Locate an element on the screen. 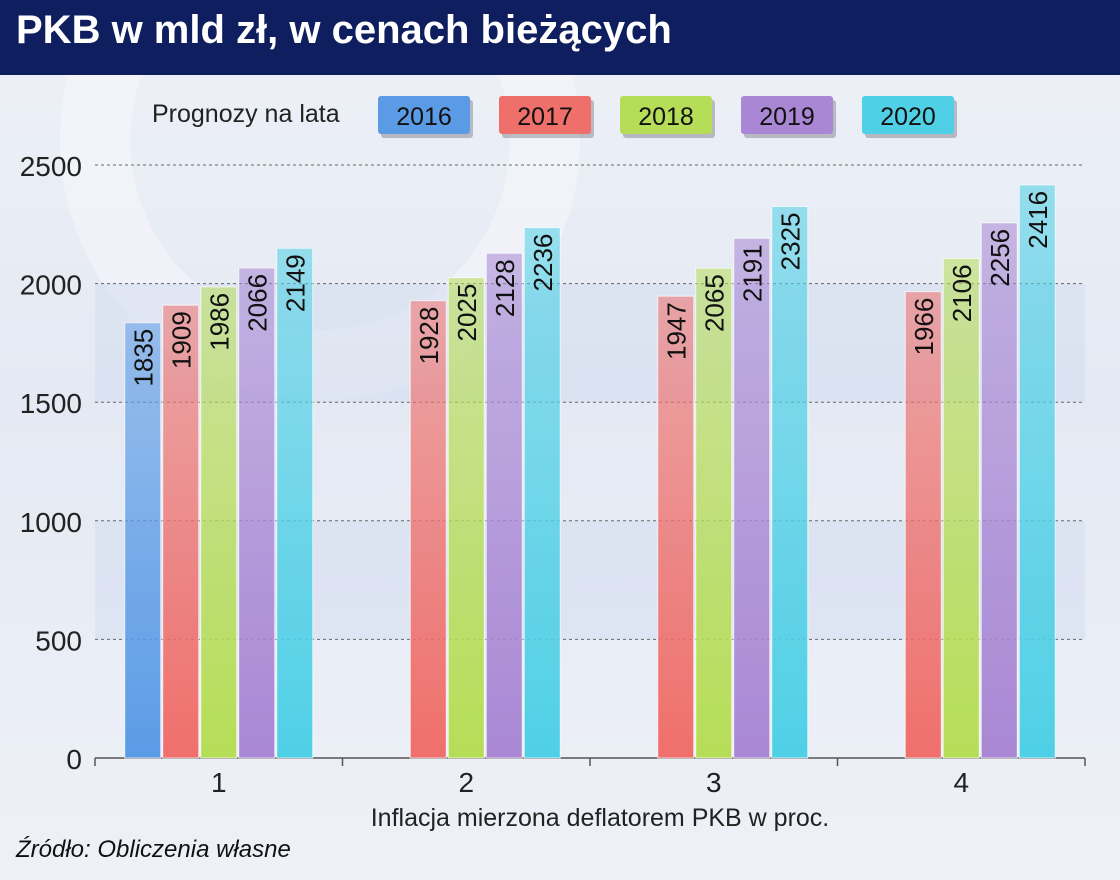 The width and height of the screenshot is (1120, 880). legend-label: 2019 is located at coordinates (787, 117).